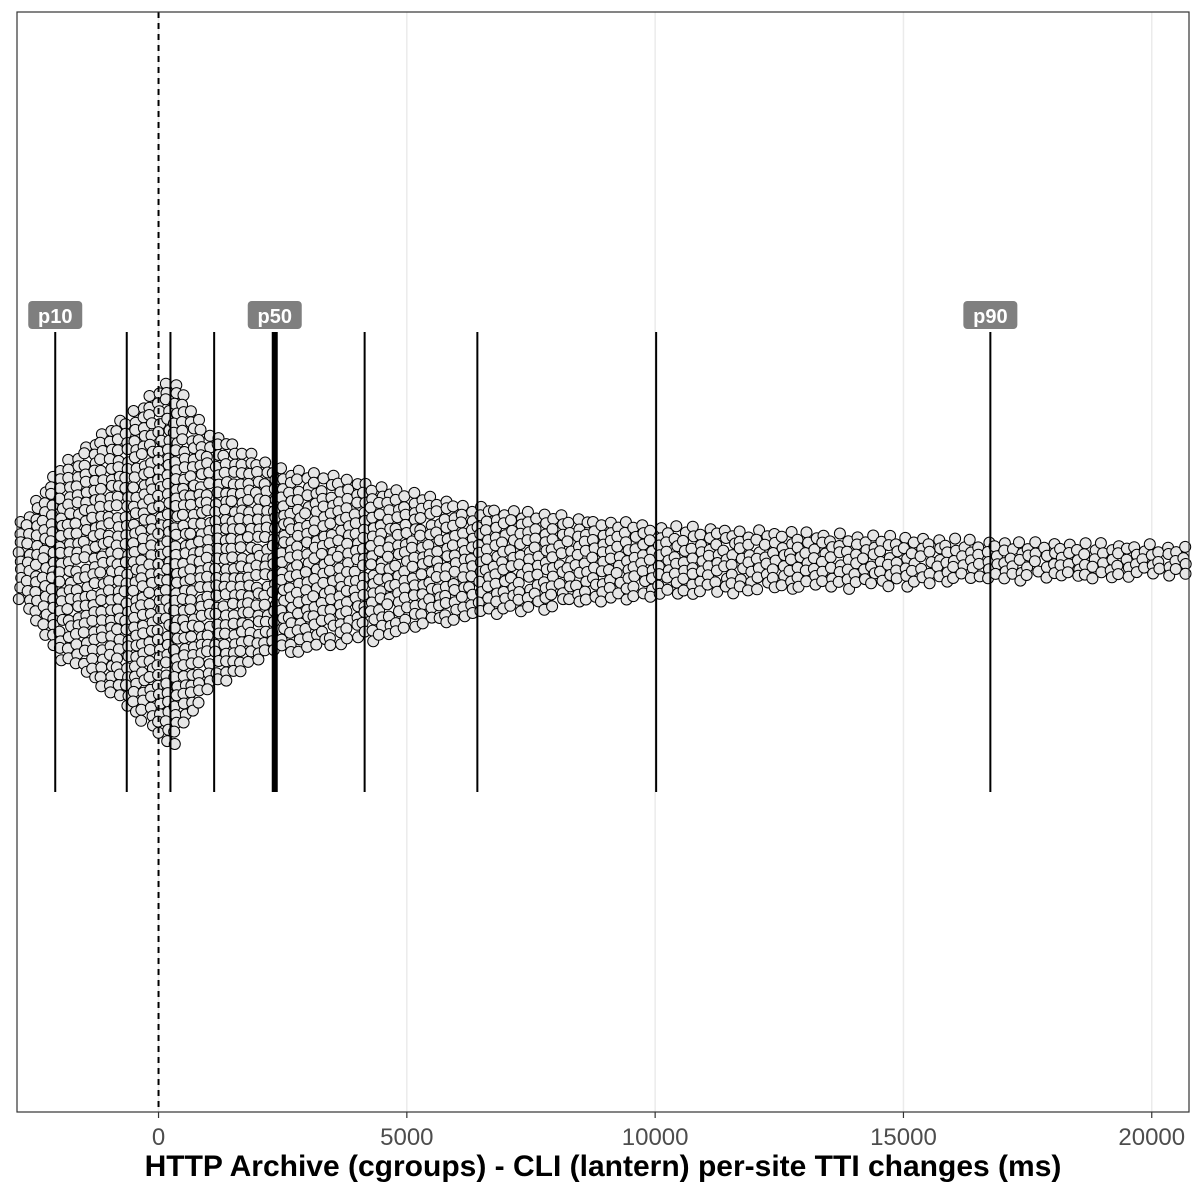  Describe the element at coordinates (655, 1137) in the screenshot. I see `x-tick-label: 10000` at that location.